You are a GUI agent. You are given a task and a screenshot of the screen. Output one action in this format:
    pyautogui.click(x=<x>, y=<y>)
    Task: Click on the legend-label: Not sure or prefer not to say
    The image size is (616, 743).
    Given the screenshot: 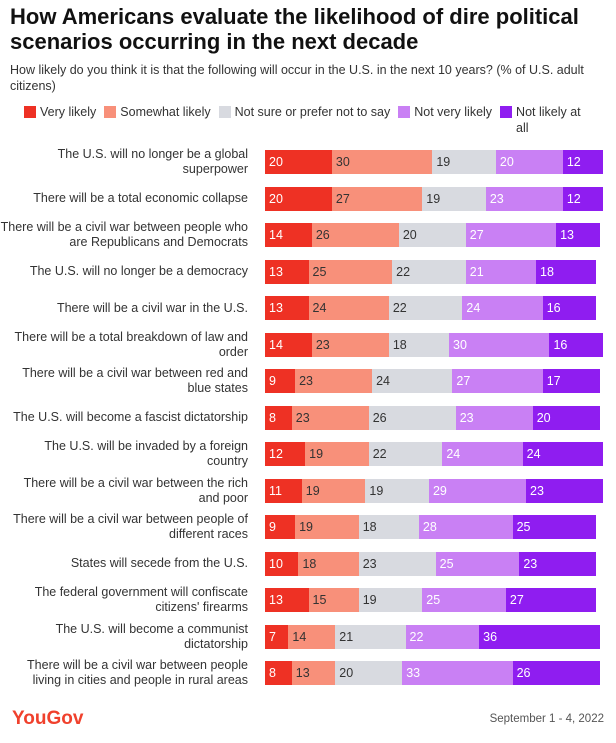 What is the action you would take?
    pyautogui.click(x=312, y=112)
    